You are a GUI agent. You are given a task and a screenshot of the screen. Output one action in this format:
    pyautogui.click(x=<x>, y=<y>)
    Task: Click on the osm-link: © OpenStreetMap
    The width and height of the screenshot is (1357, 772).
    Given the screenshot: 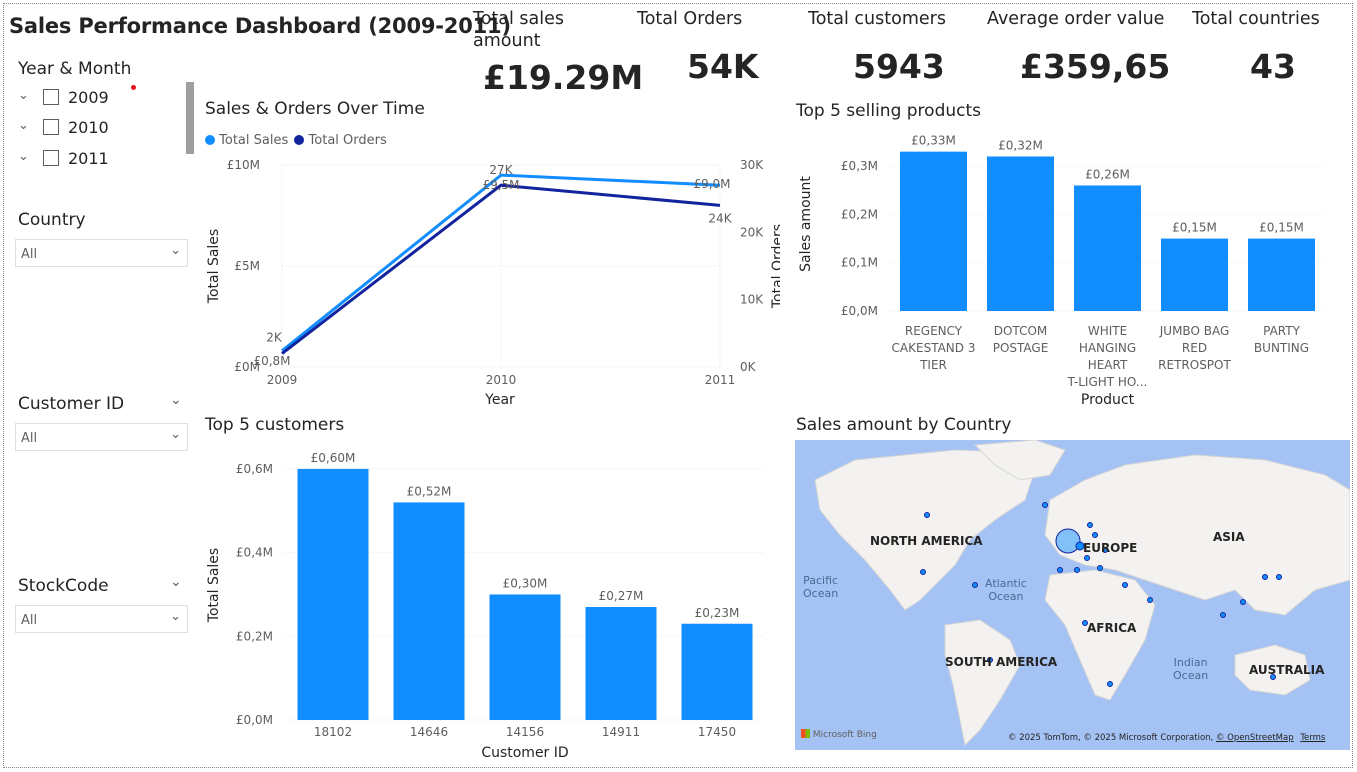 What is the action you would take?
    pyautogui.click(x=1254, y=738)
    